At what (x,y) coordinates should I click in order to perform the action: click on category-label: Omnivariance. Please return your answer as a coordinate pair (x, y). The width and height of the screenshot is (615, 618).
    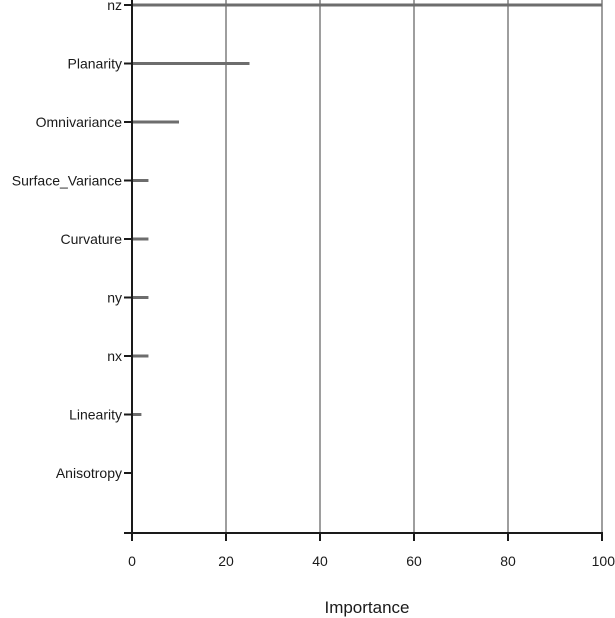
    Looking at the image, I should click on (79, 122).